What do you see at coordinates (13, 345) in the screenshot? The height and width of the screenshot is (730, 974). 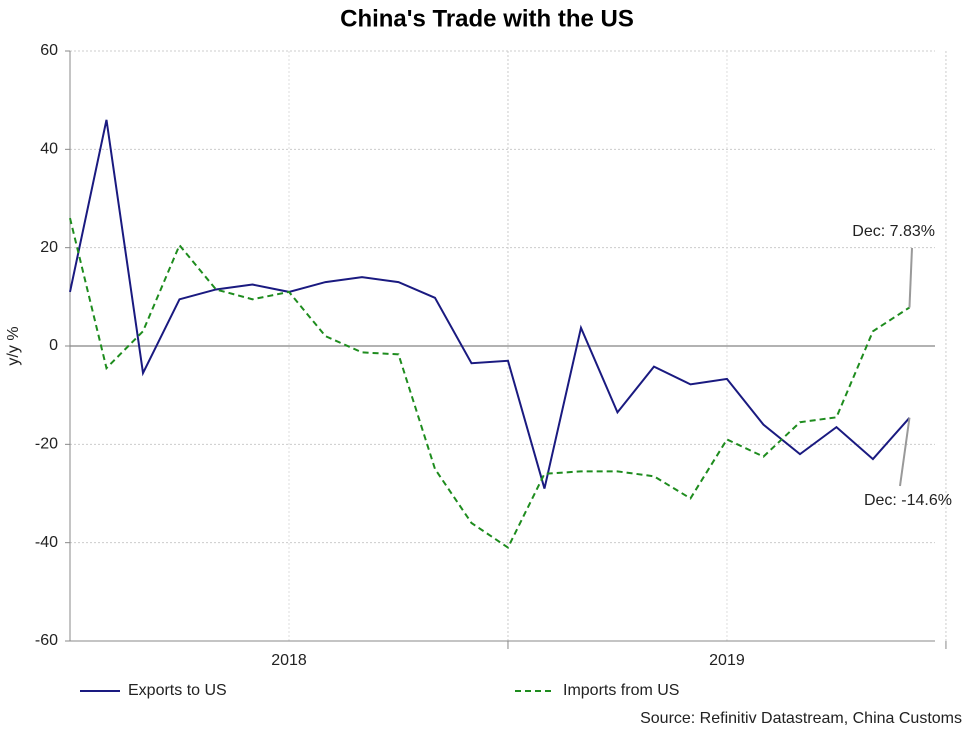 I see `y-axis-label: y/y %` at bounding box center [13, 345].